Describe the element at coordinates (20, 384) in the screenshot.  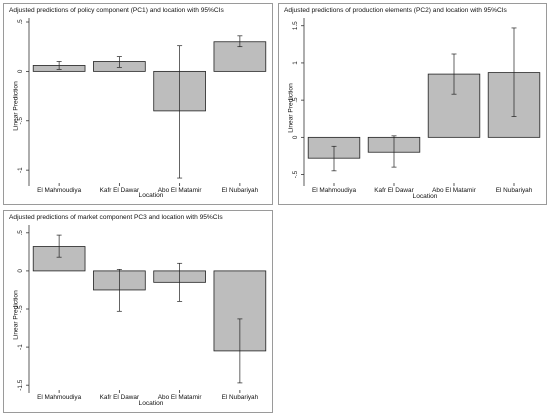
I see `y-tick-label: -1.5` at that location.